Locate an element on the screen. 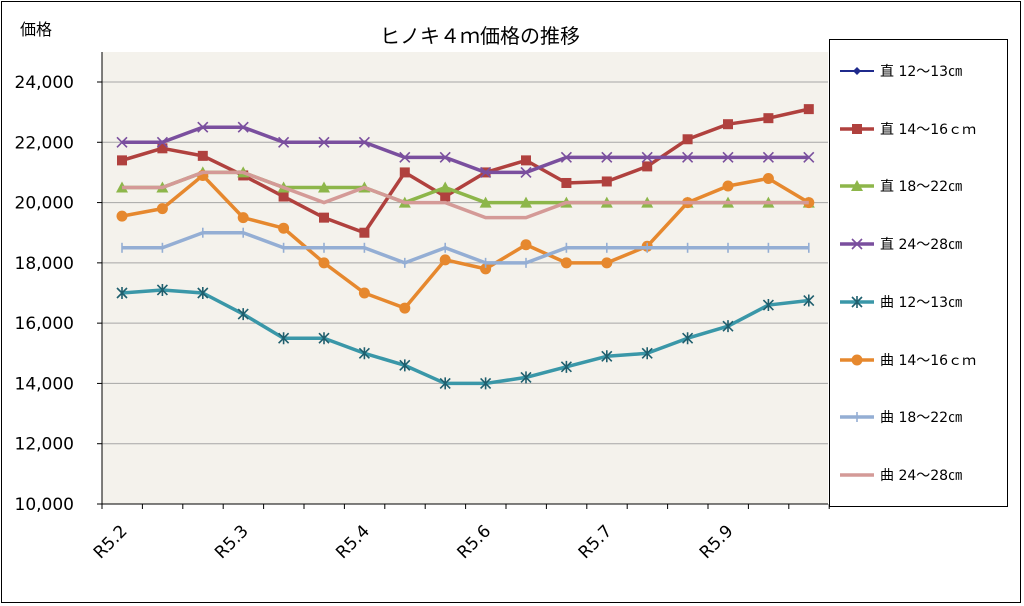 Image resolution: width=1024 pixels, height=606 pixels. y-tick-label: 12,000 is located at coordinates (44, 445).